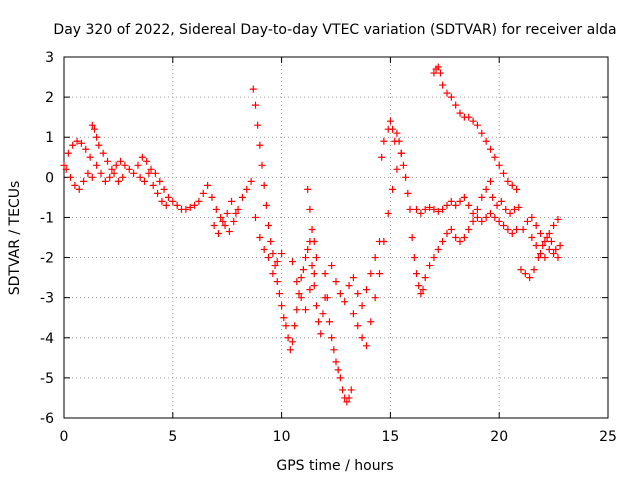 The width and height of the screenshot is (640, 480). Describe the element at coordinates (47, 419) in the screenshot. I see `y-tick-label: -6` at that location.